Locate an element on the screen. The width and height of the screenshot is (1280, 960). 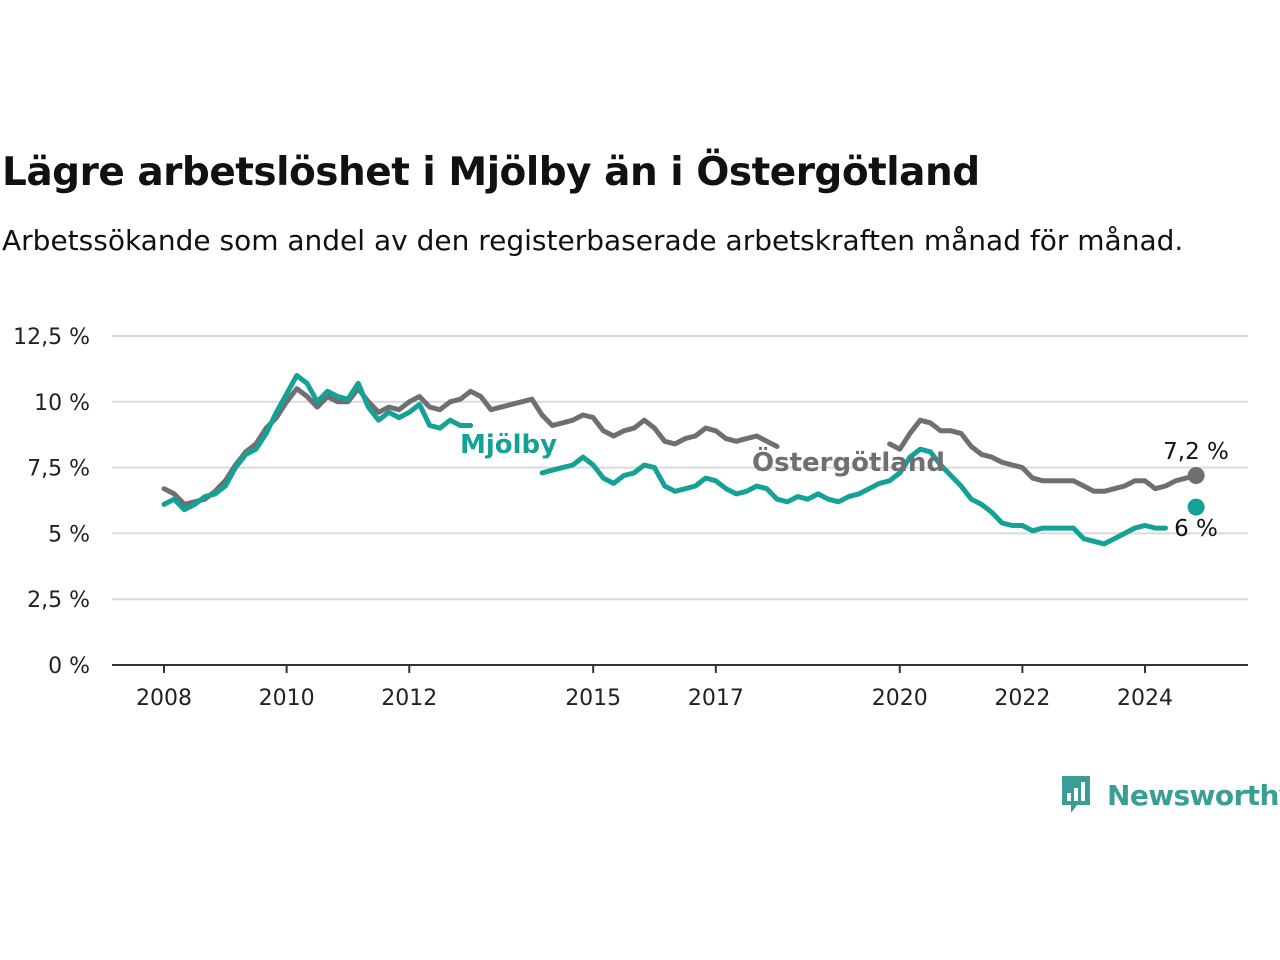
y-tick-label: 0 % is located at coordinates (69, 666).